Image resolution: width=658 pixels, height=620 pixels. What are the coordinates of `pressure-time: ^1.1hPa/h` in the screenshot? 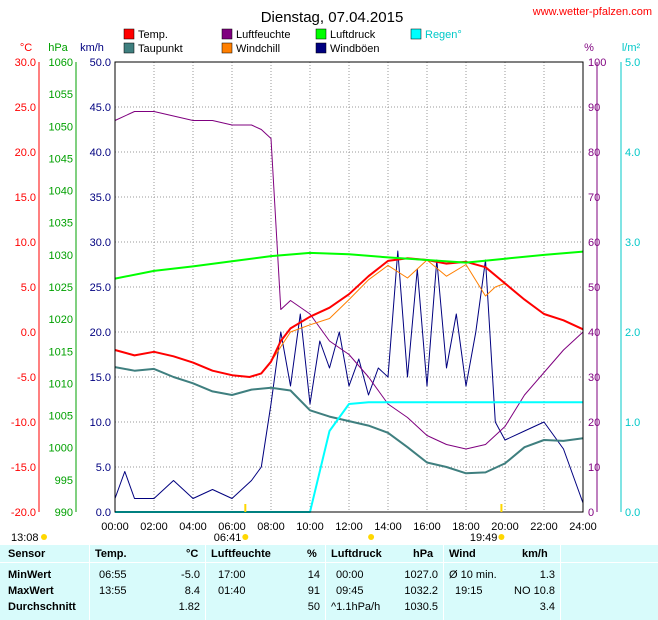 It's located at (356, 607).